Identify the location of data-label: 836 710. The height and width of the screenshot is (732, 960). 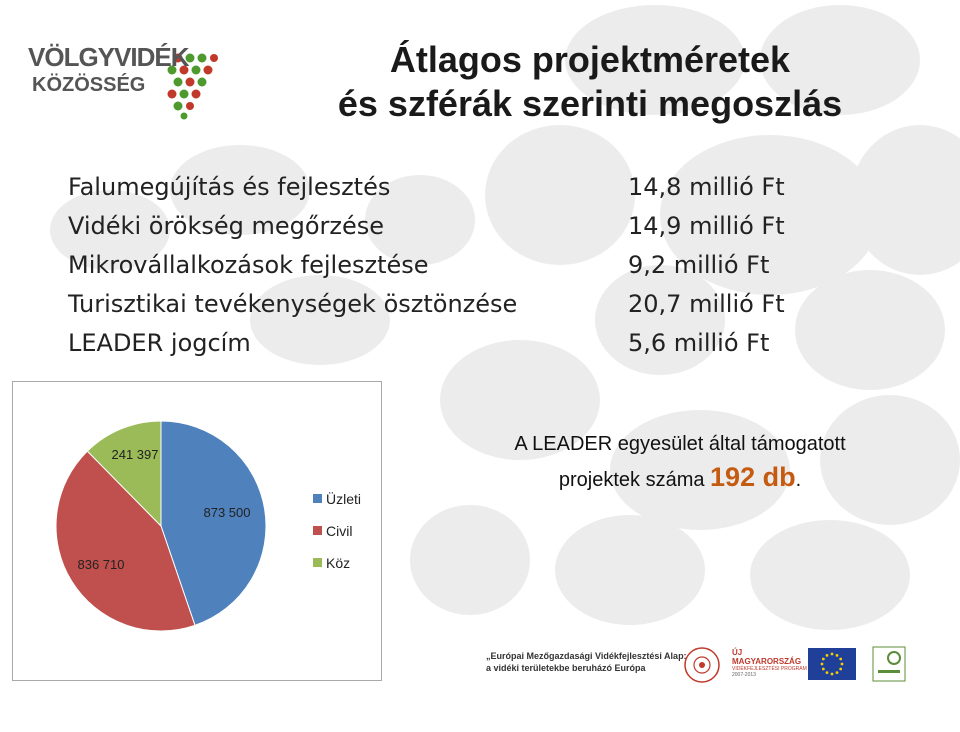
(101, 564).